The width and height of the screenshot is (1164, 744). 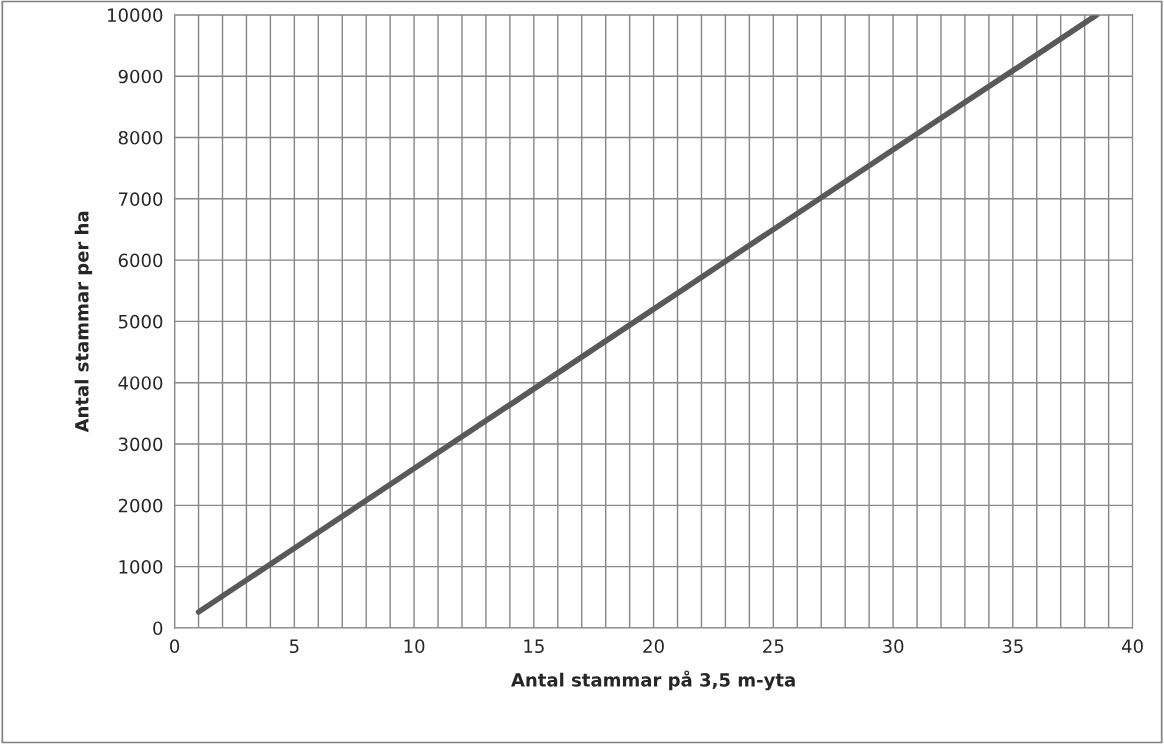 I want to click on y-tick-label: 3000, so click(x=140, y=444).